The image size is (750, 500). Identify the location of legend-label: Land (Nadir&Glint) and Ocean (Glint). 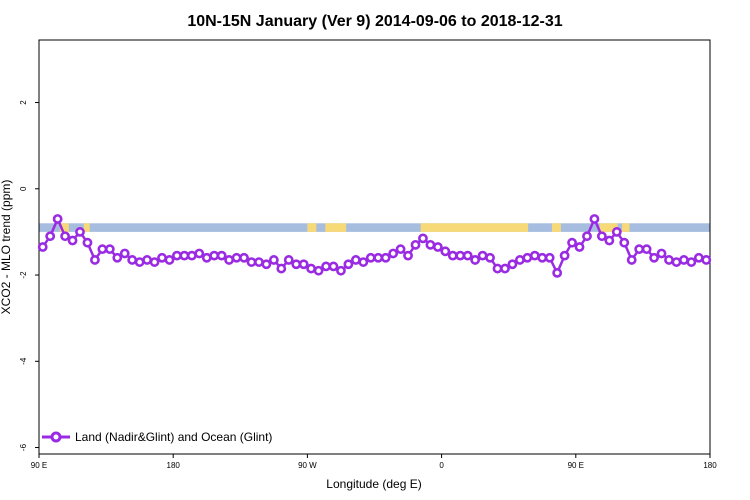
(173, 437).